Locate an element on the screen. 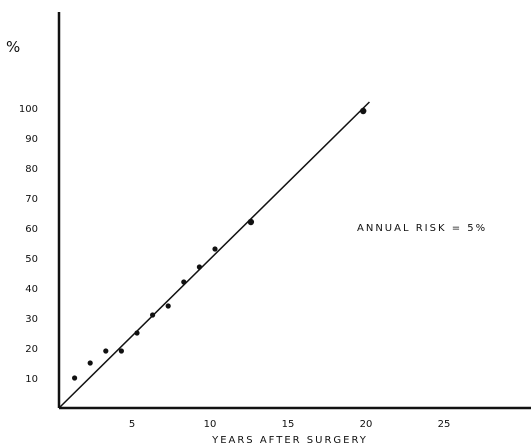  x-tick-label: 15 is located at coordinates (288, 424).